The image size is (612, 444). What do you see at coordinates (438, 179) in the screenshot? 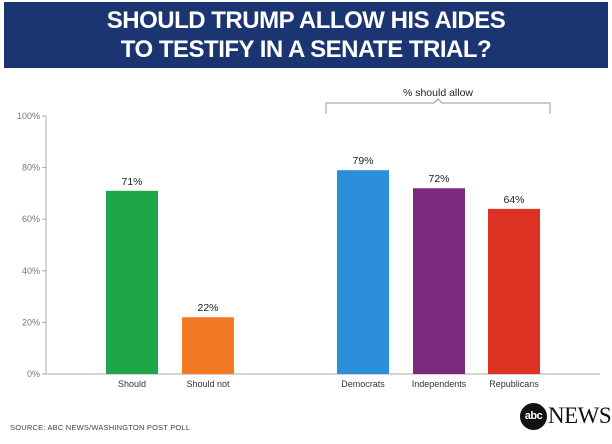
I see `bar-value-label: 72%` at bounding box center [438, 179].